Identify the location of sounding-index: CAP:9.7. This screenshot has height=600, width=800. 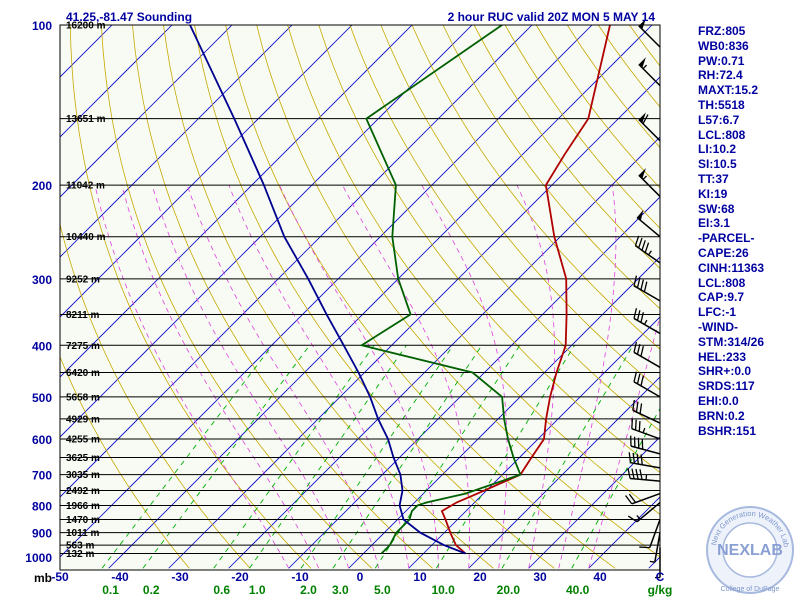
(721, 297).